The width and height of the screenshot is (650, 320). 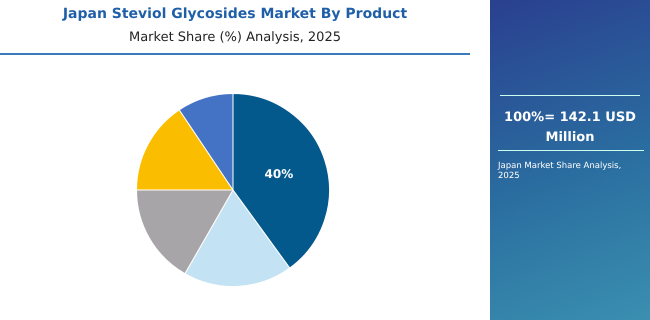 I want to click on chart-title: Japan Steviol Glycosides Market By Product, so click(x=234, y=14).